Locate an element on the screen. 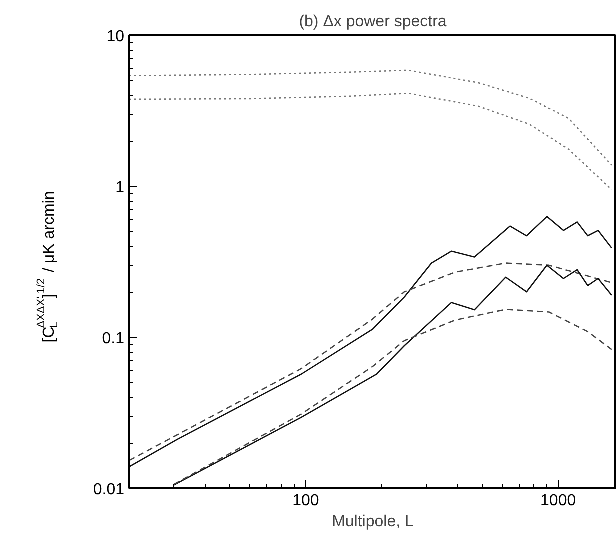 Image resolution: width=616 pixels, height=558 pixels. y-axis-title: [CLΔXΔX']1/2 / μK arcmin is located at coordinates (48, 267).